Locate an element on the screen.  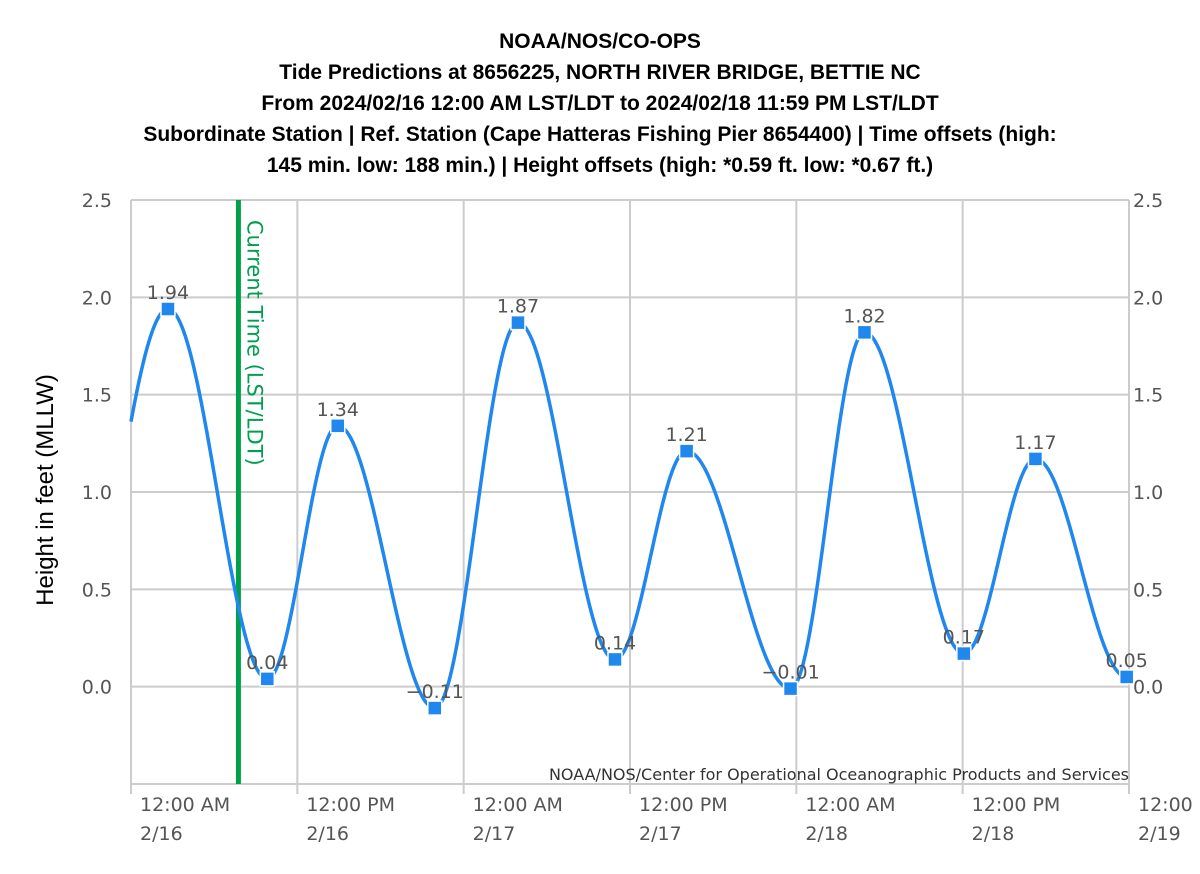
y-tick-label-left: 1.5 is located at coordinates (97, 396).